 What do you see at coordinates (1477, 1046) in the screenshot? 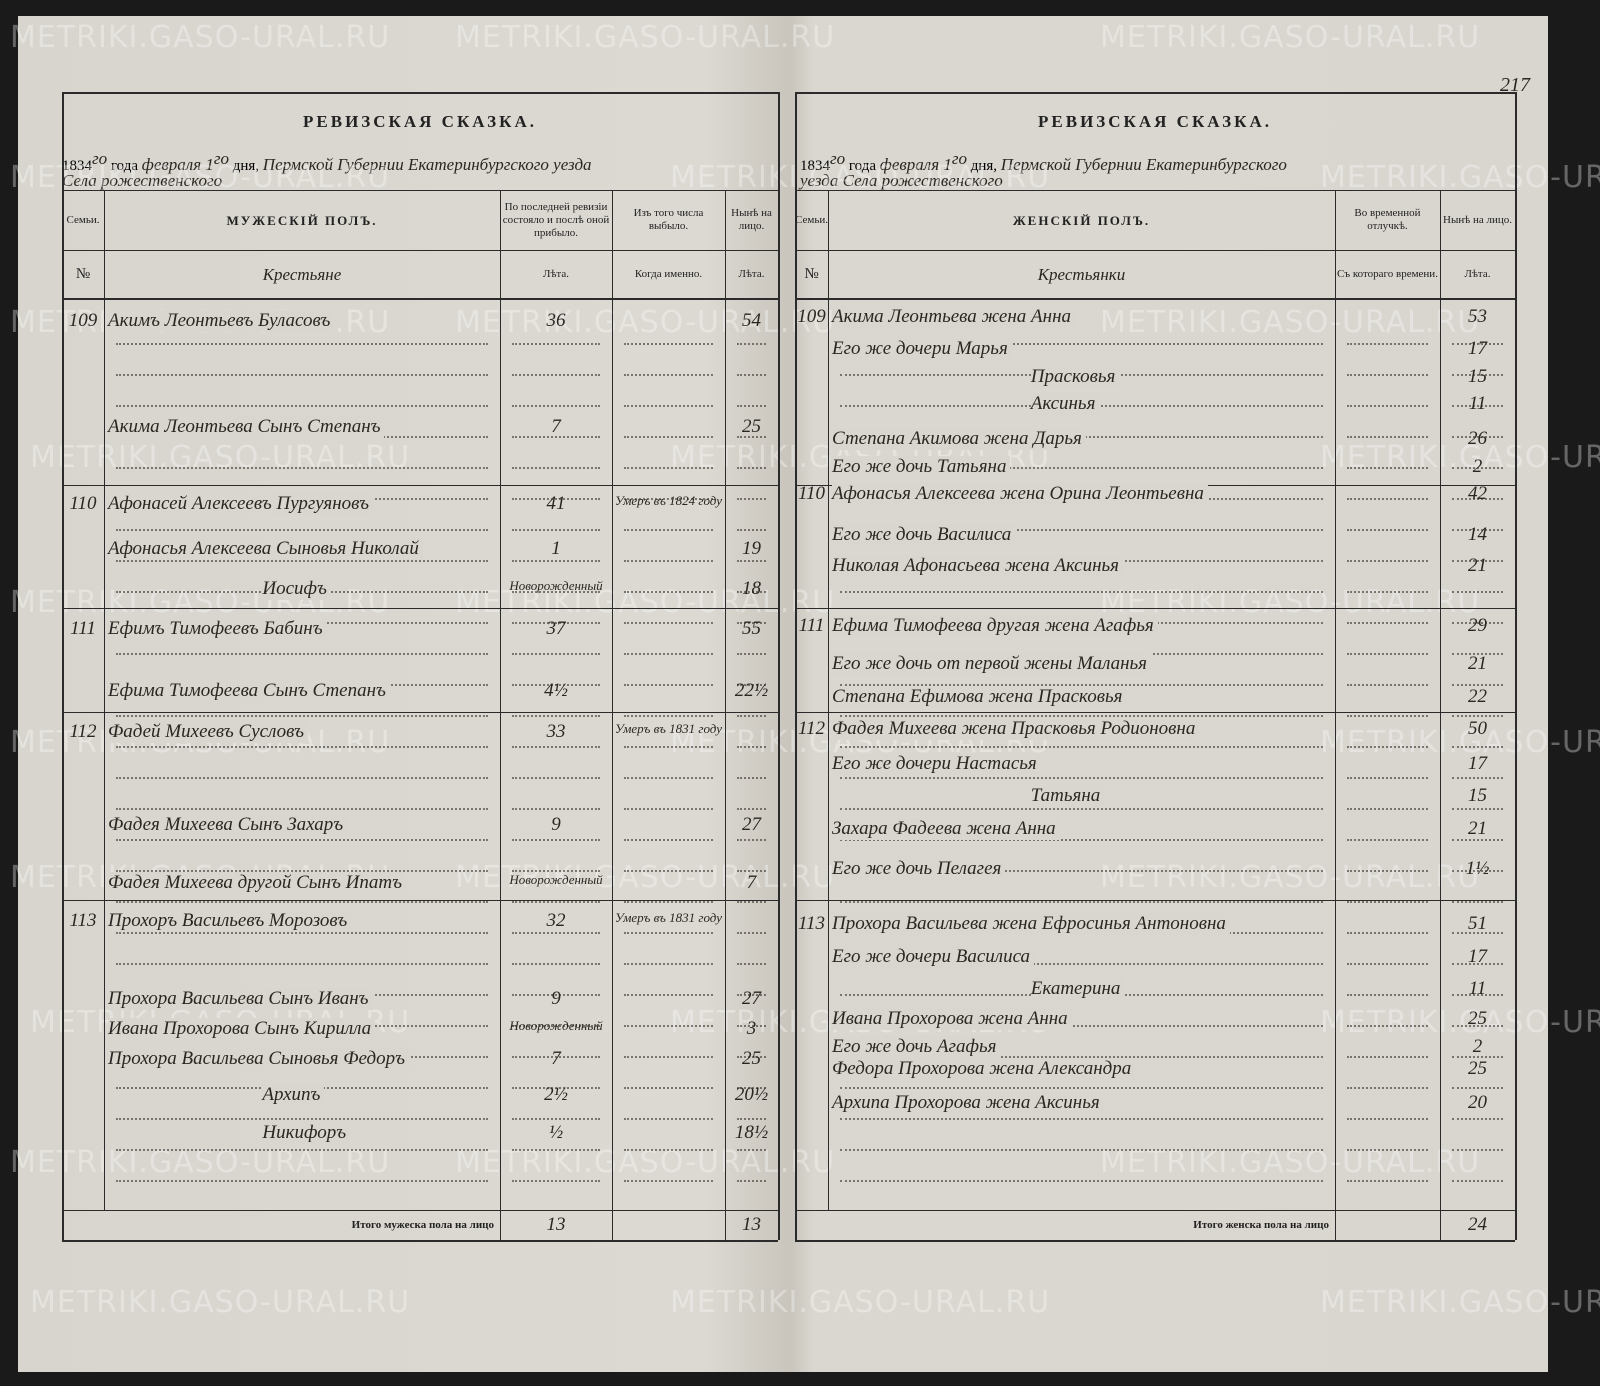
I see `entry-age-now: 2` at bounding box center [1477, 1046].